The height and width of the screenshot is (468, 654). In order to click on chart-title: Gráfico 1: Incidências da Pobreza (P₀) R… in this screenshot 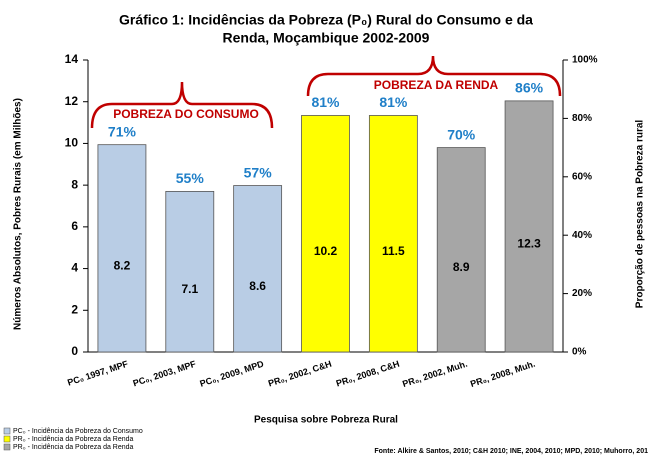, I will do `click(326, 20)`.